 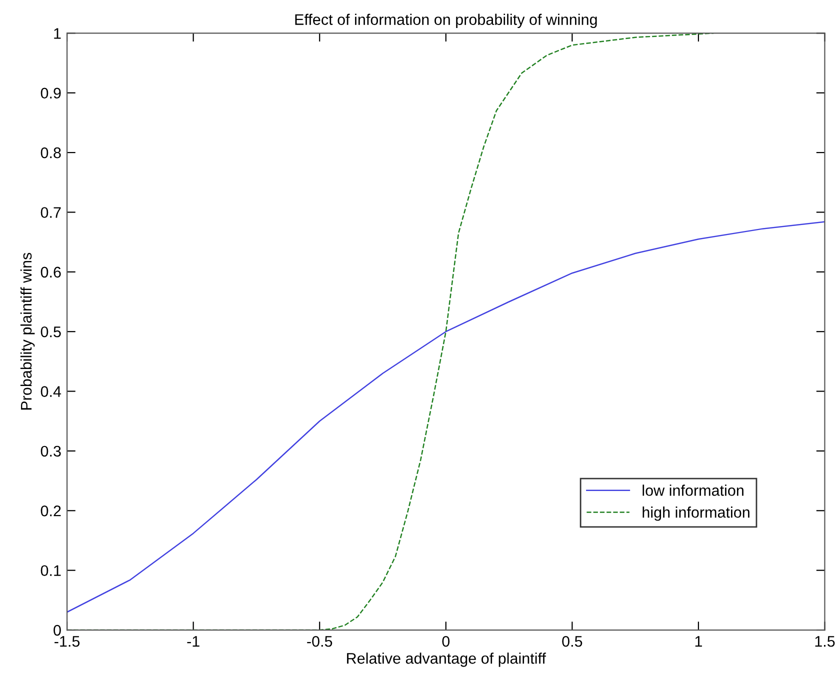 I want to click on y-tick-label: 0.5, so click(x=50, y=332).